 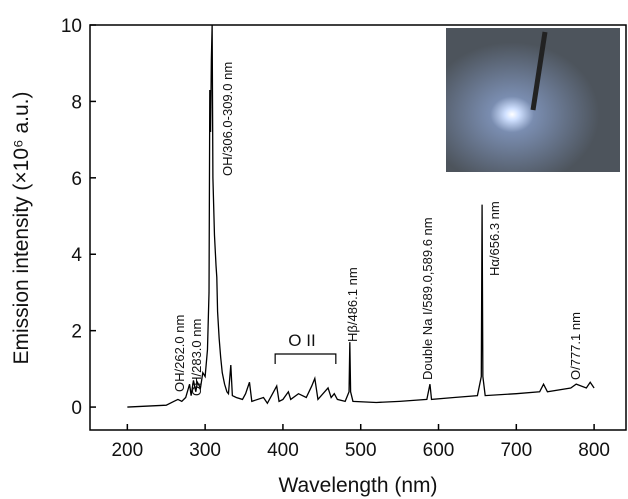 I want to click on annotation: O II, so click(x=301, y=340).